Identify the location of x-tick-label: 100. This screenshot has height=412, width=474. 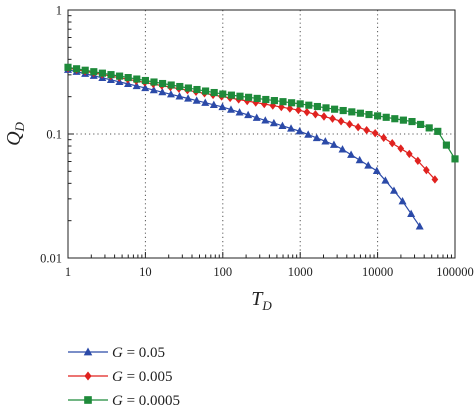
(222, 272).